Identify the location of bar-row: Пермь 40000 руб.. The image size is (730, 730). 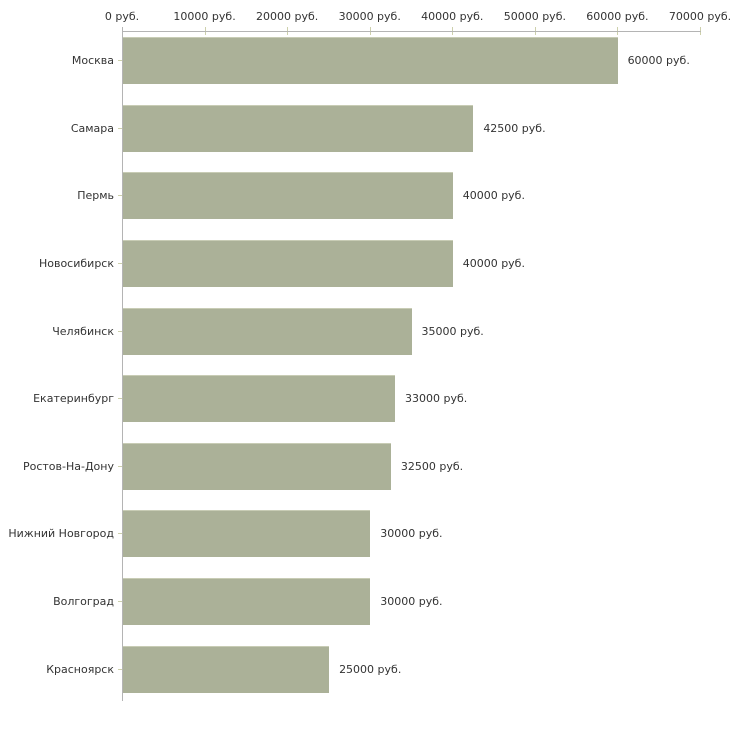
(388, 206).